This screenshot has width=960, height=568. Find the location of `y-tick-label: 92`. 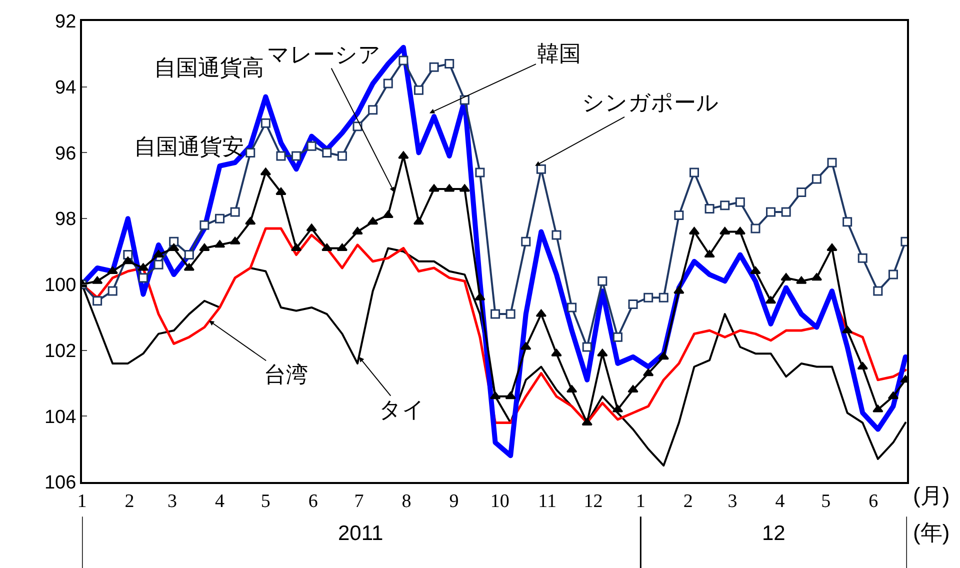

y-tick-label: 92 is located at coordinates (65, 22).